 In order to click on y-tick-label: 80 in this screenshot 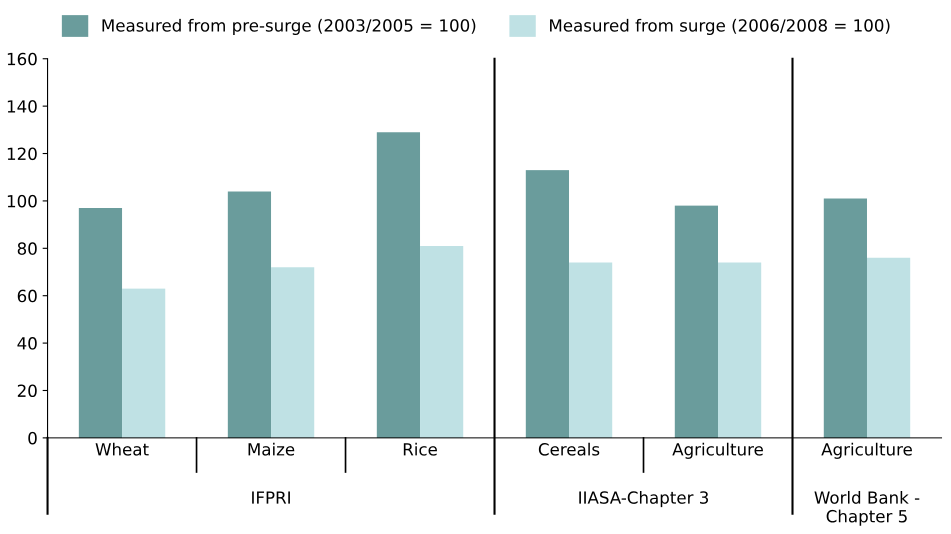, I will do `click(27, 248)`.